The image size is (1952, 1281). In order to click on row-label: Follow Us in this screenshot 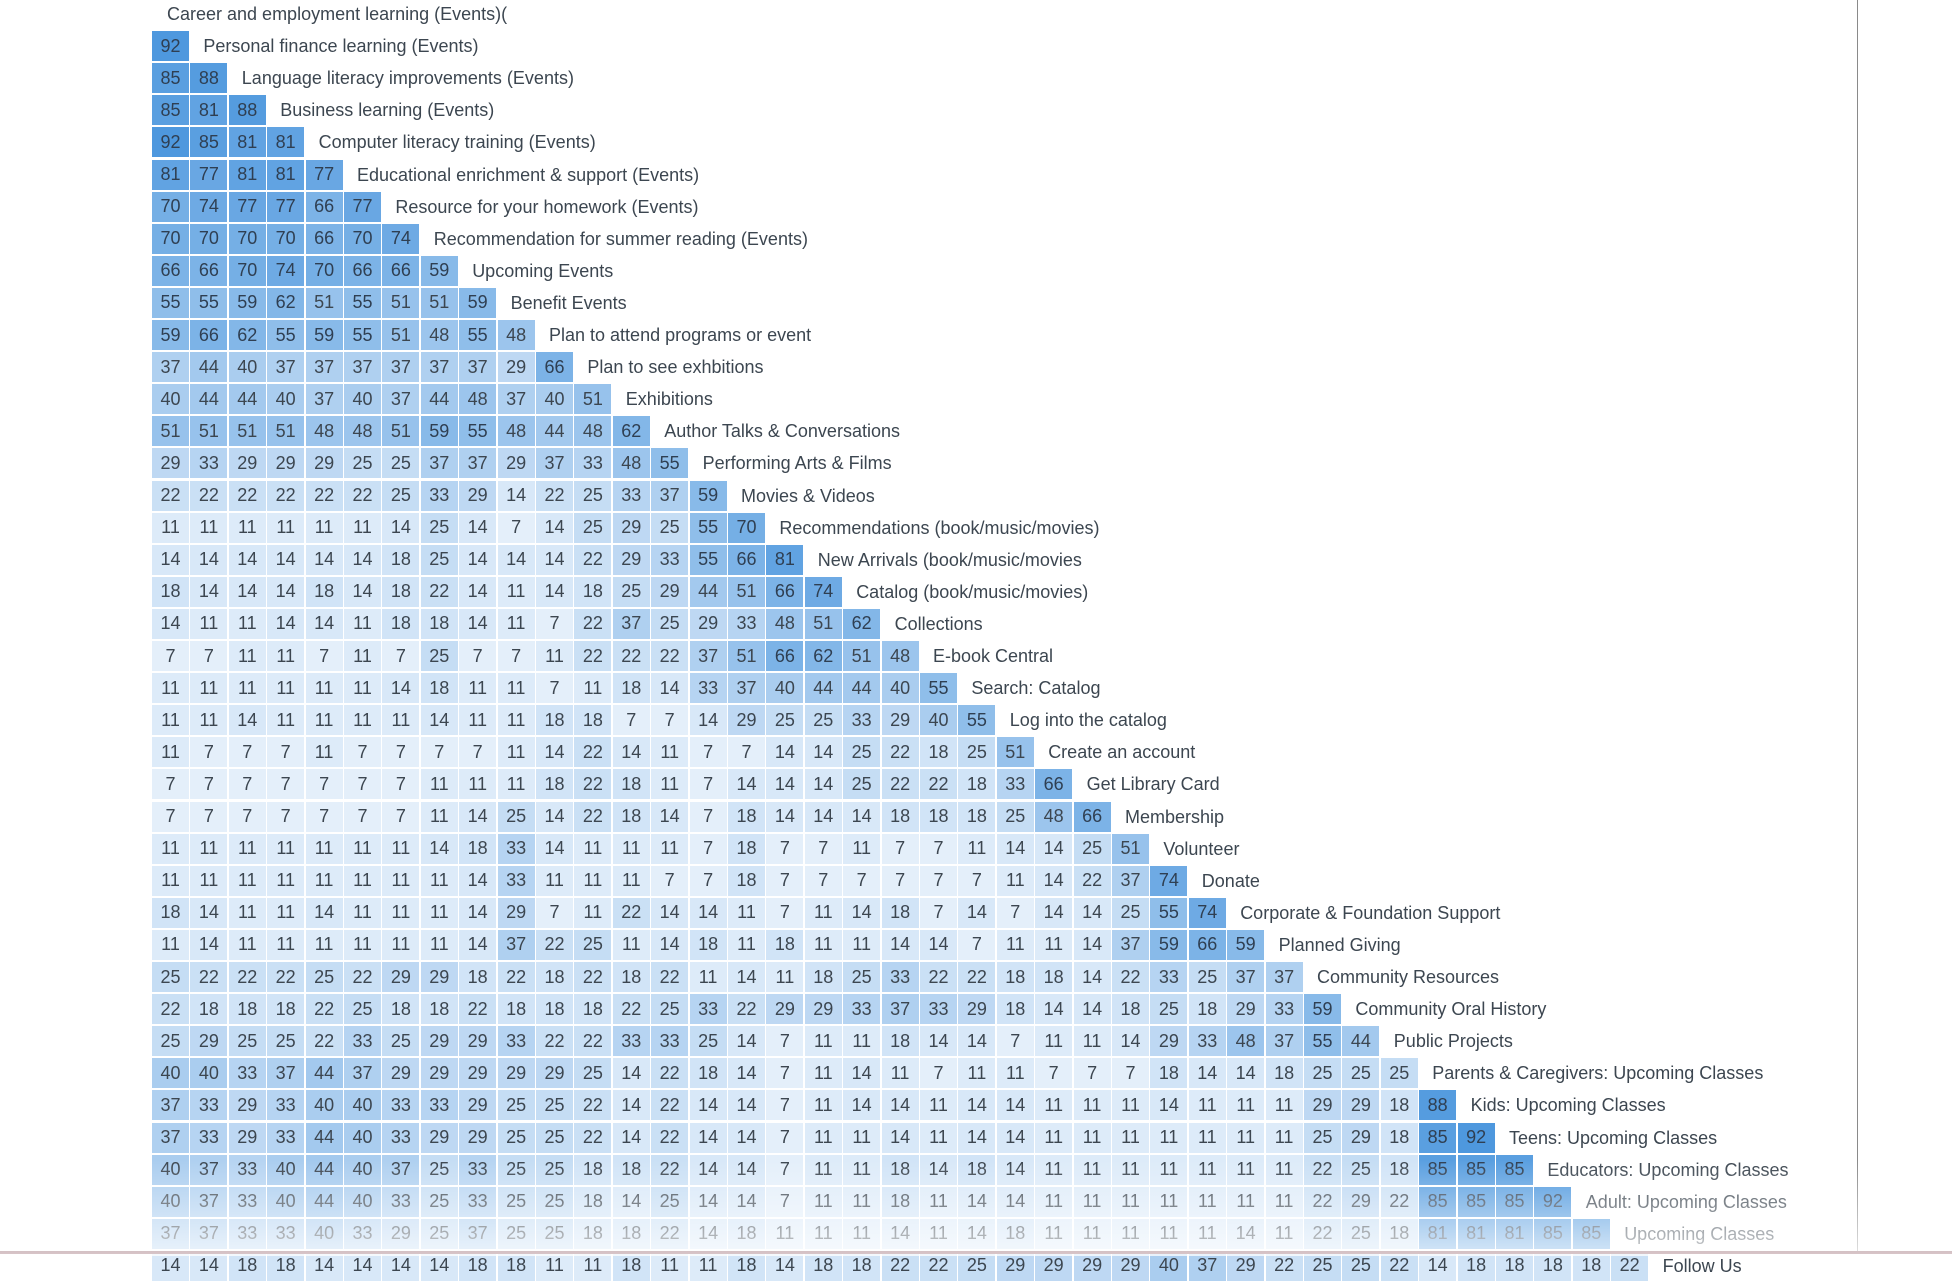, I will do `click(1702, 1265)`.